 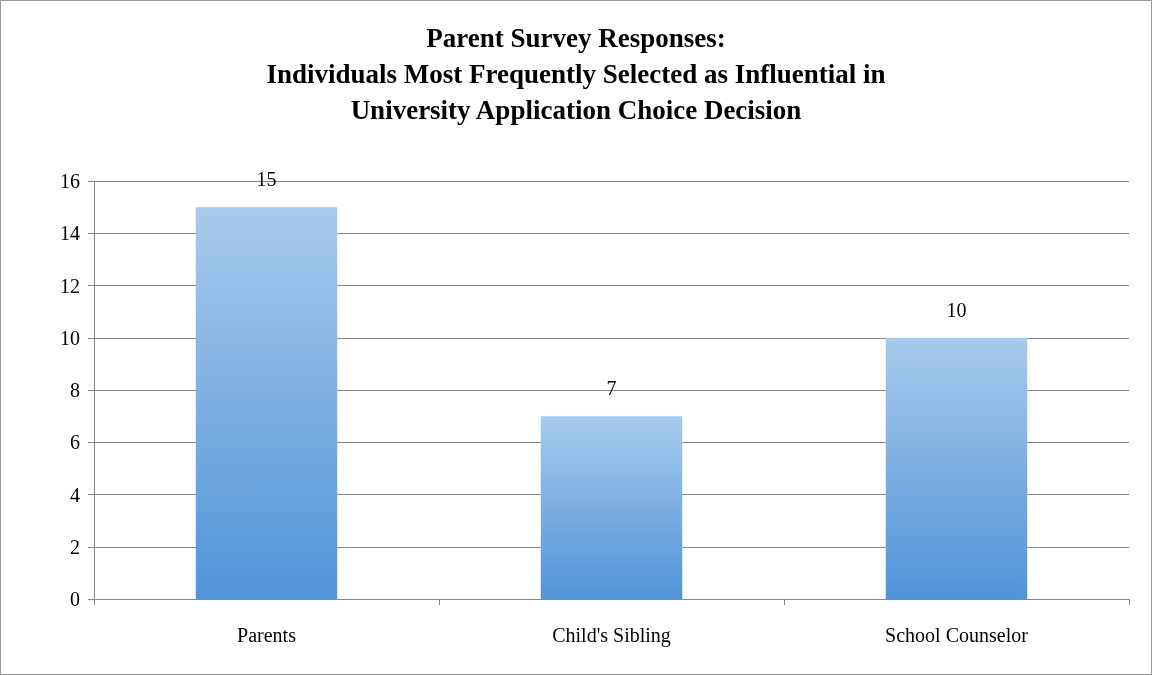 I want to click on y-tick-label: 8, so click(x=75, y=390).